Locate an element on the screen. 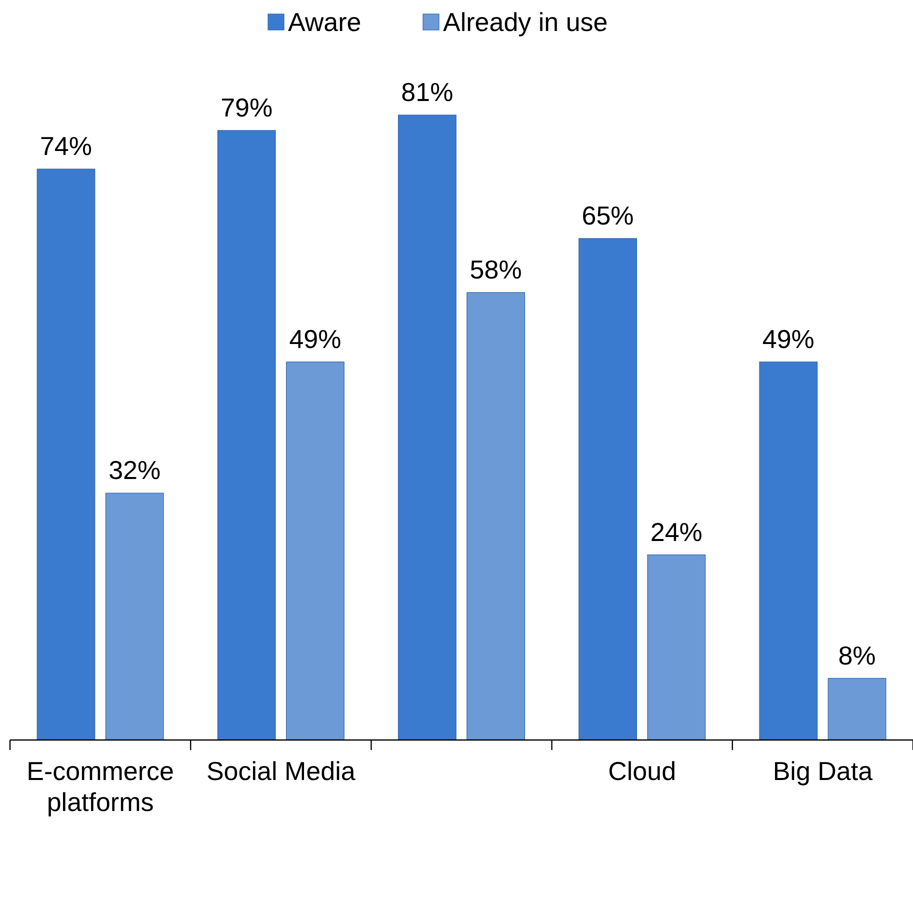 This screenshot has height=903, width=913. legend-label: Aware is located at coordinates (325, 22).